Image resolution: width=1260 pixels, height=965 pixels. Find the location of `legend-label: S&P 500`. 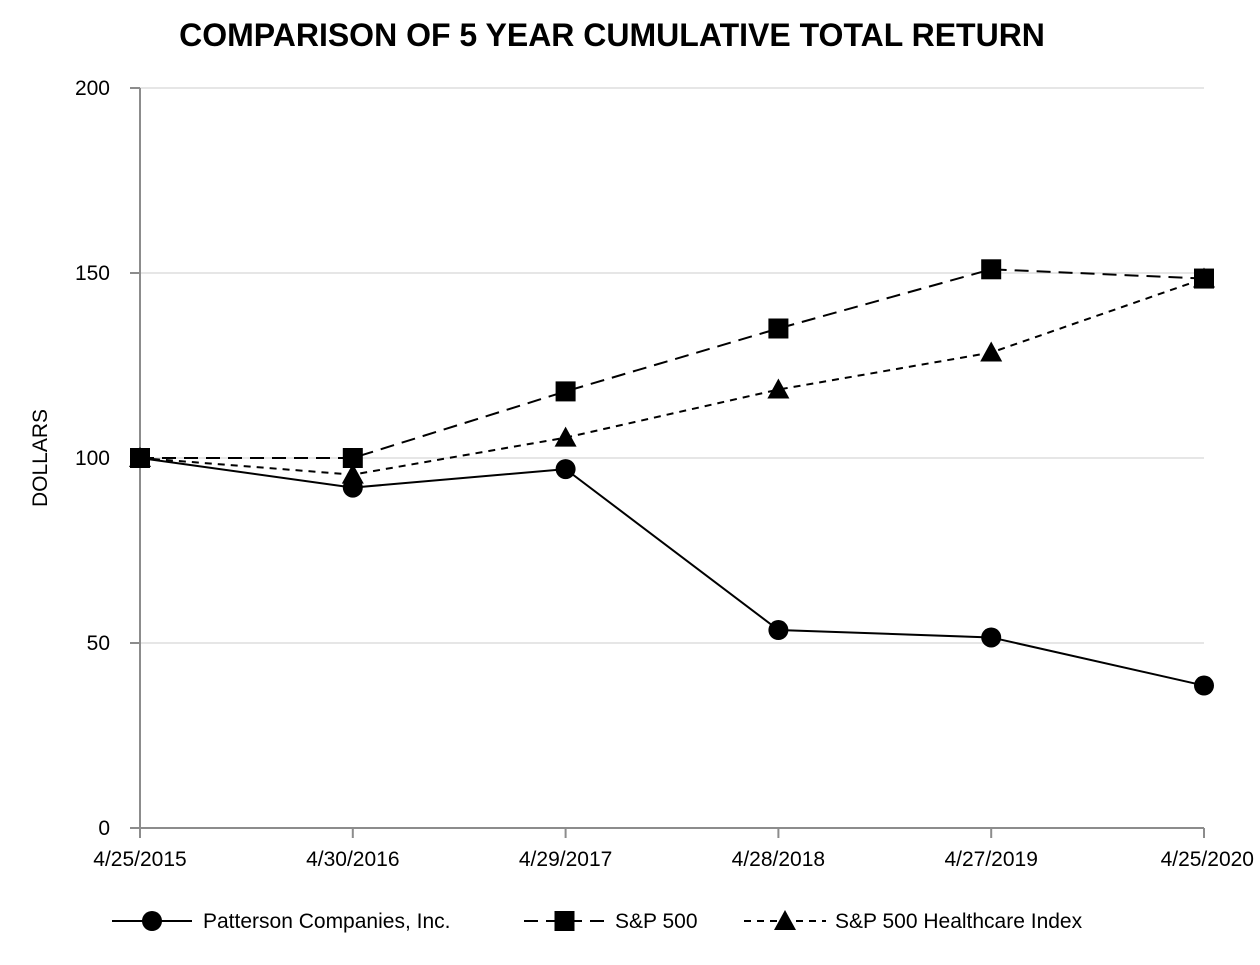

legend-label: S&P 500 is located at coordinates (656, 921).